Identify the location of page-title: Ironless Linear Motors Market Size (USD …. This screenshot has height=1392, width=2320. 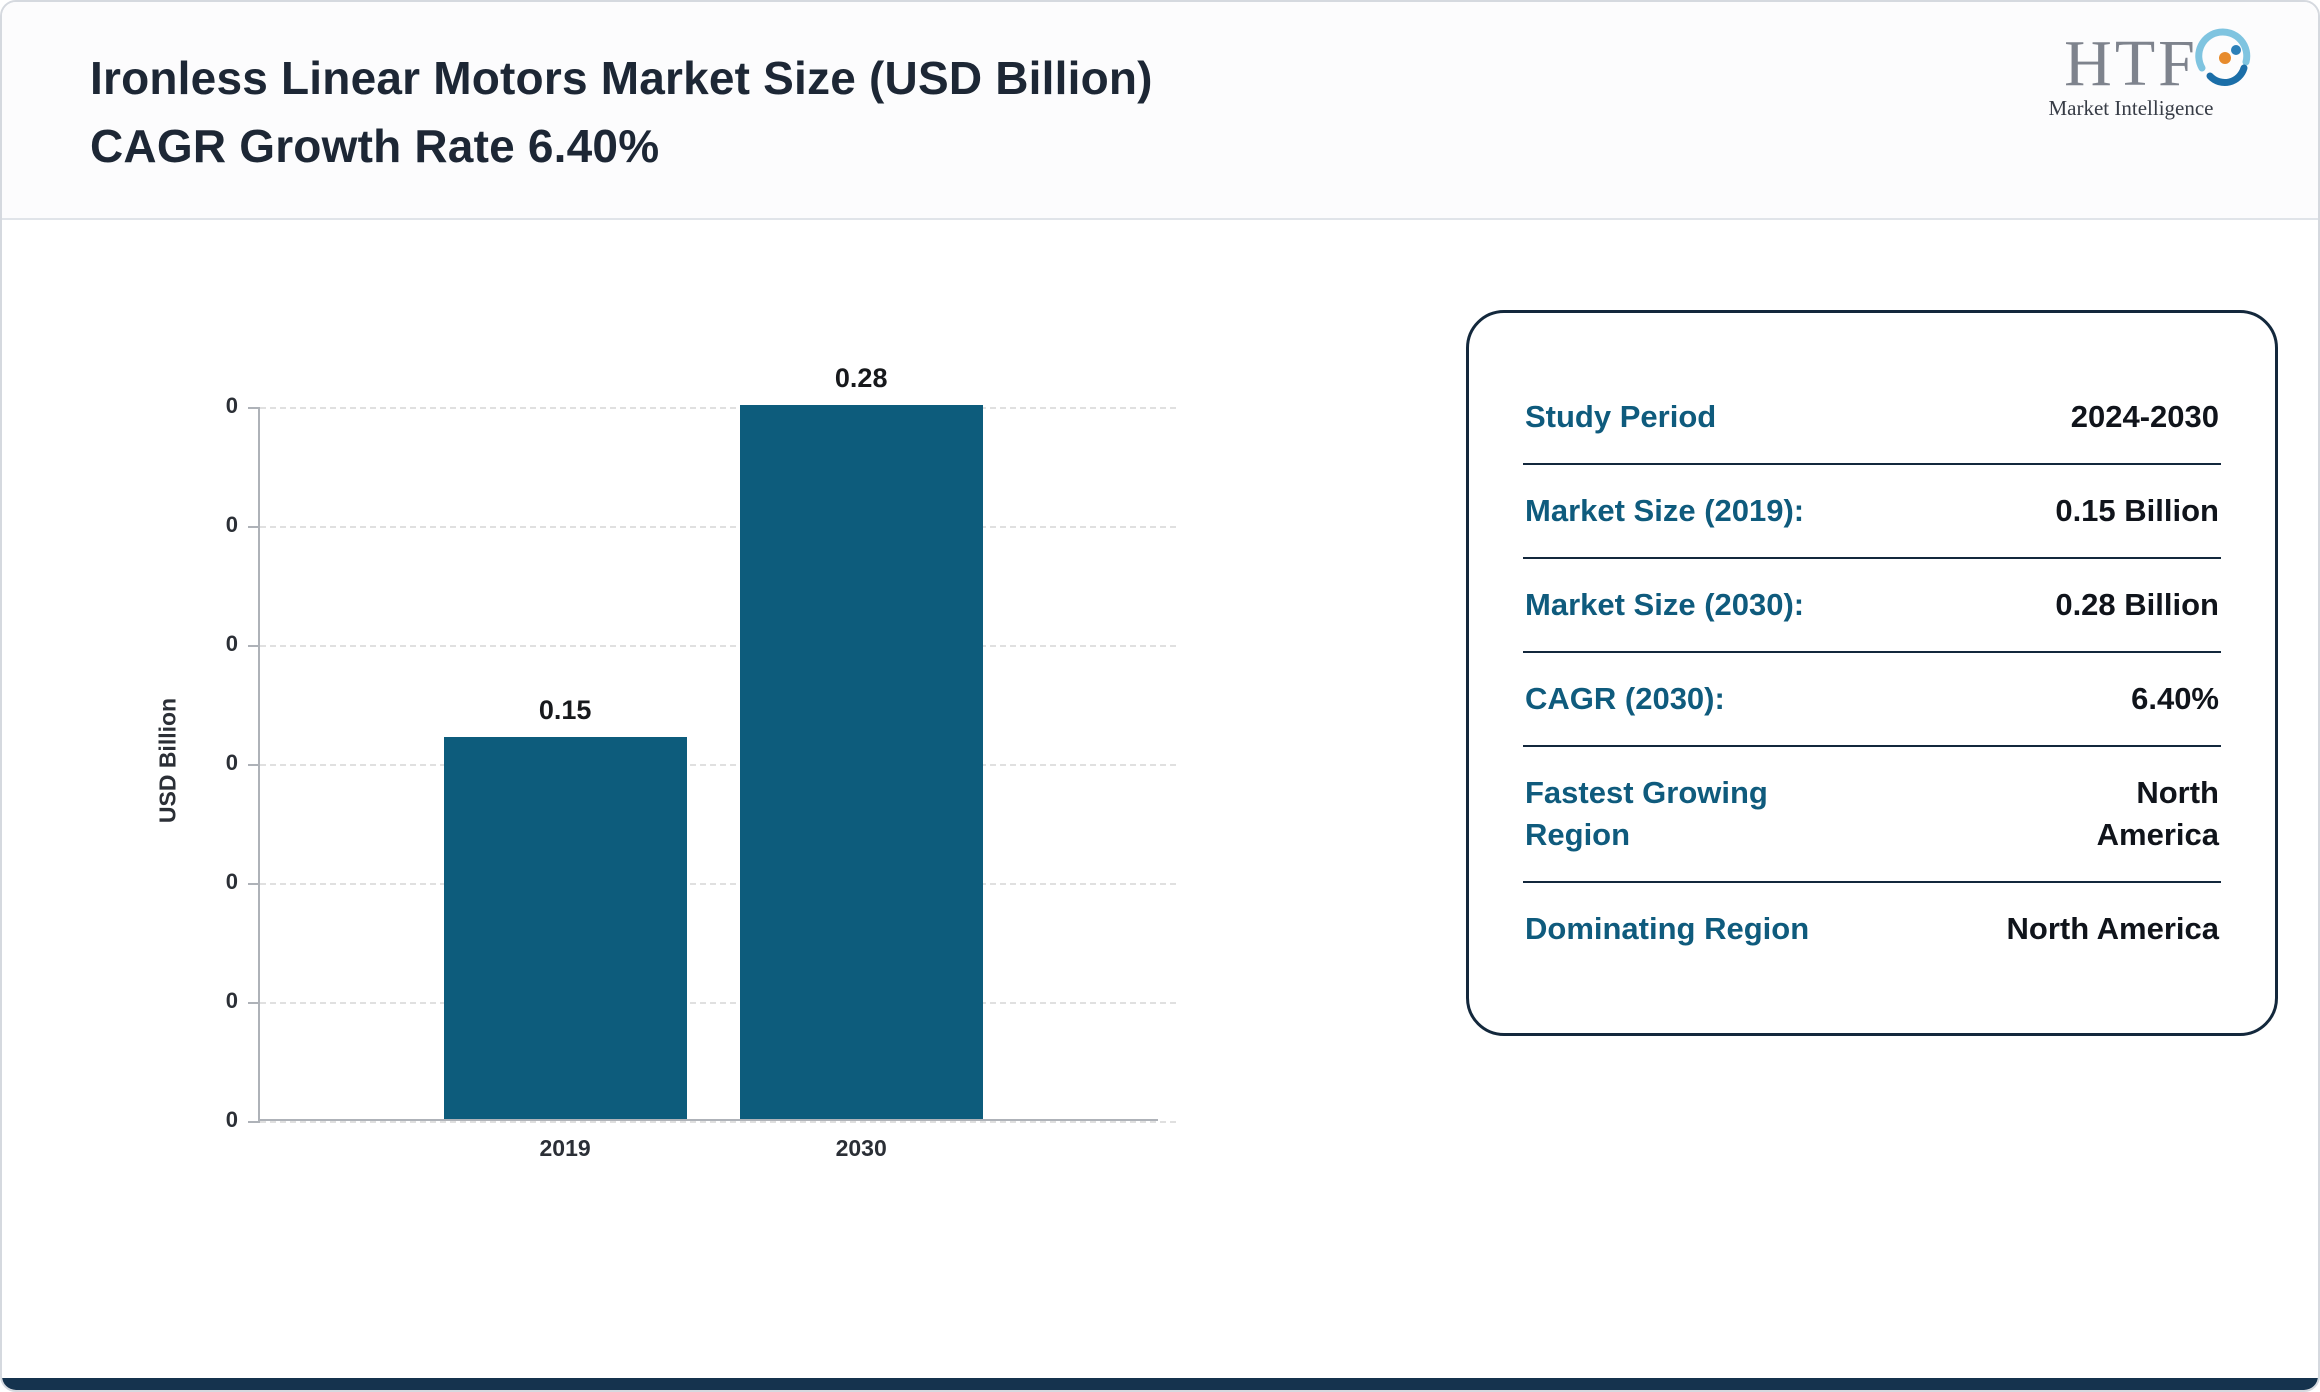
(621, 112).